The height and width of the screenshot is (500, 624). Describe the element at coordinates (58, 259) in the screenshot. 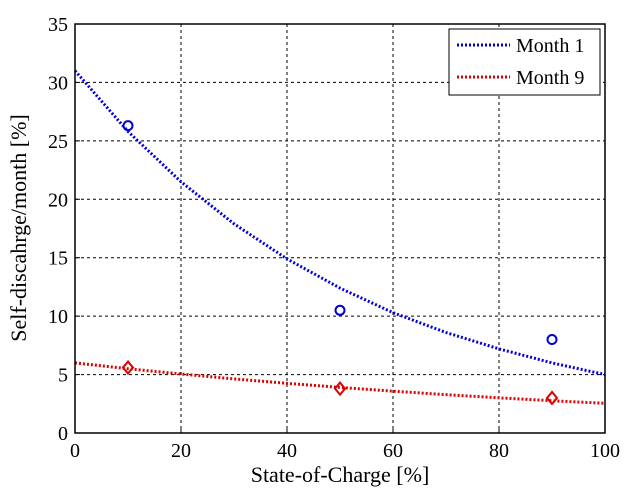

I see `y-tick-label: 15` at that location.